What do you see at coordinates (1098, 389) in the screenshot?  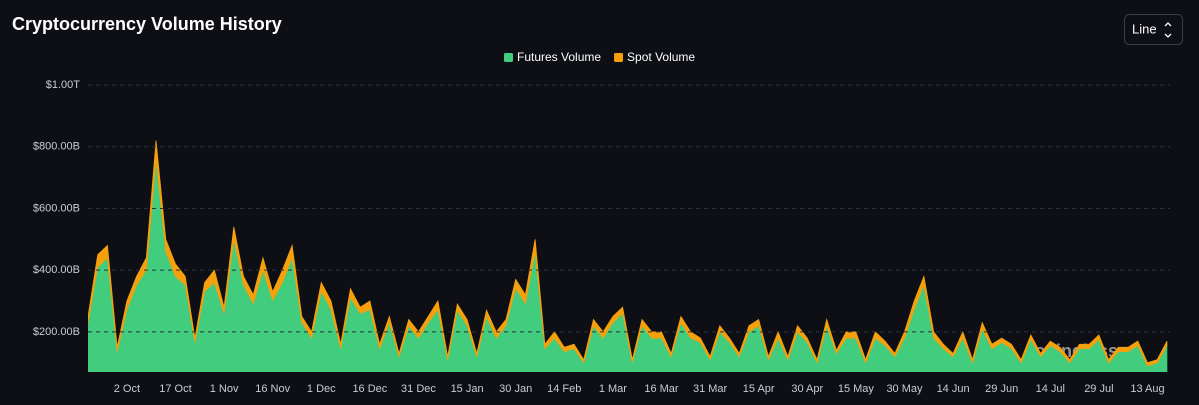 I see `x-tick-label: 29 Jul` at bounding box center [1098, 389].